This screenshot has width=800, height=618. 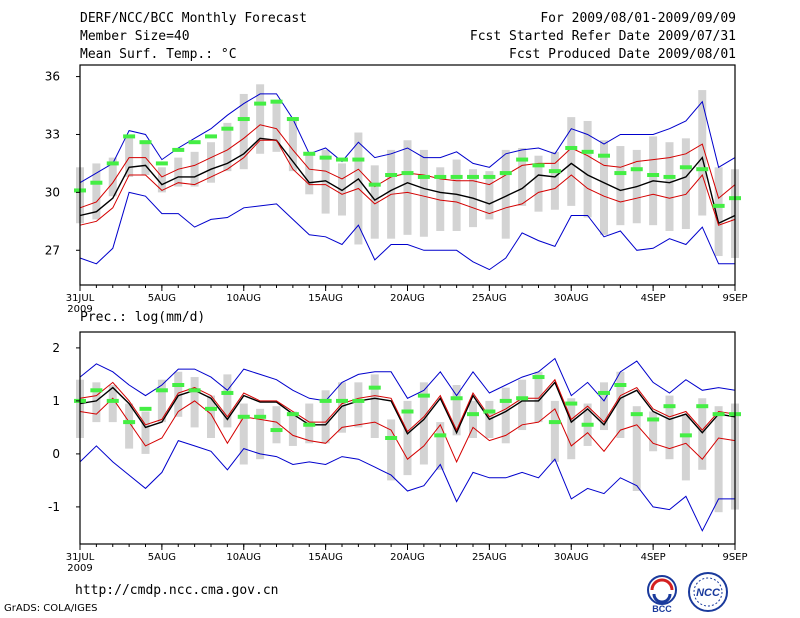 What do you see at coordinates (143, 317) in the screenshot?
I see `variable-label-prec: Prec.: log(mm/d)` at bounding box center [143, 317].